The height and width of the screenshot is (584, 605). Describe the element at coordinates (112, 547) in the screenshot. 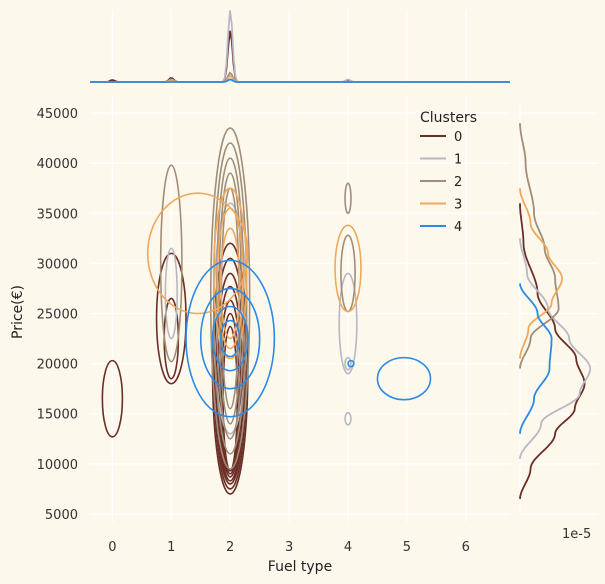

I see `x-tick-label: 0` at that location.